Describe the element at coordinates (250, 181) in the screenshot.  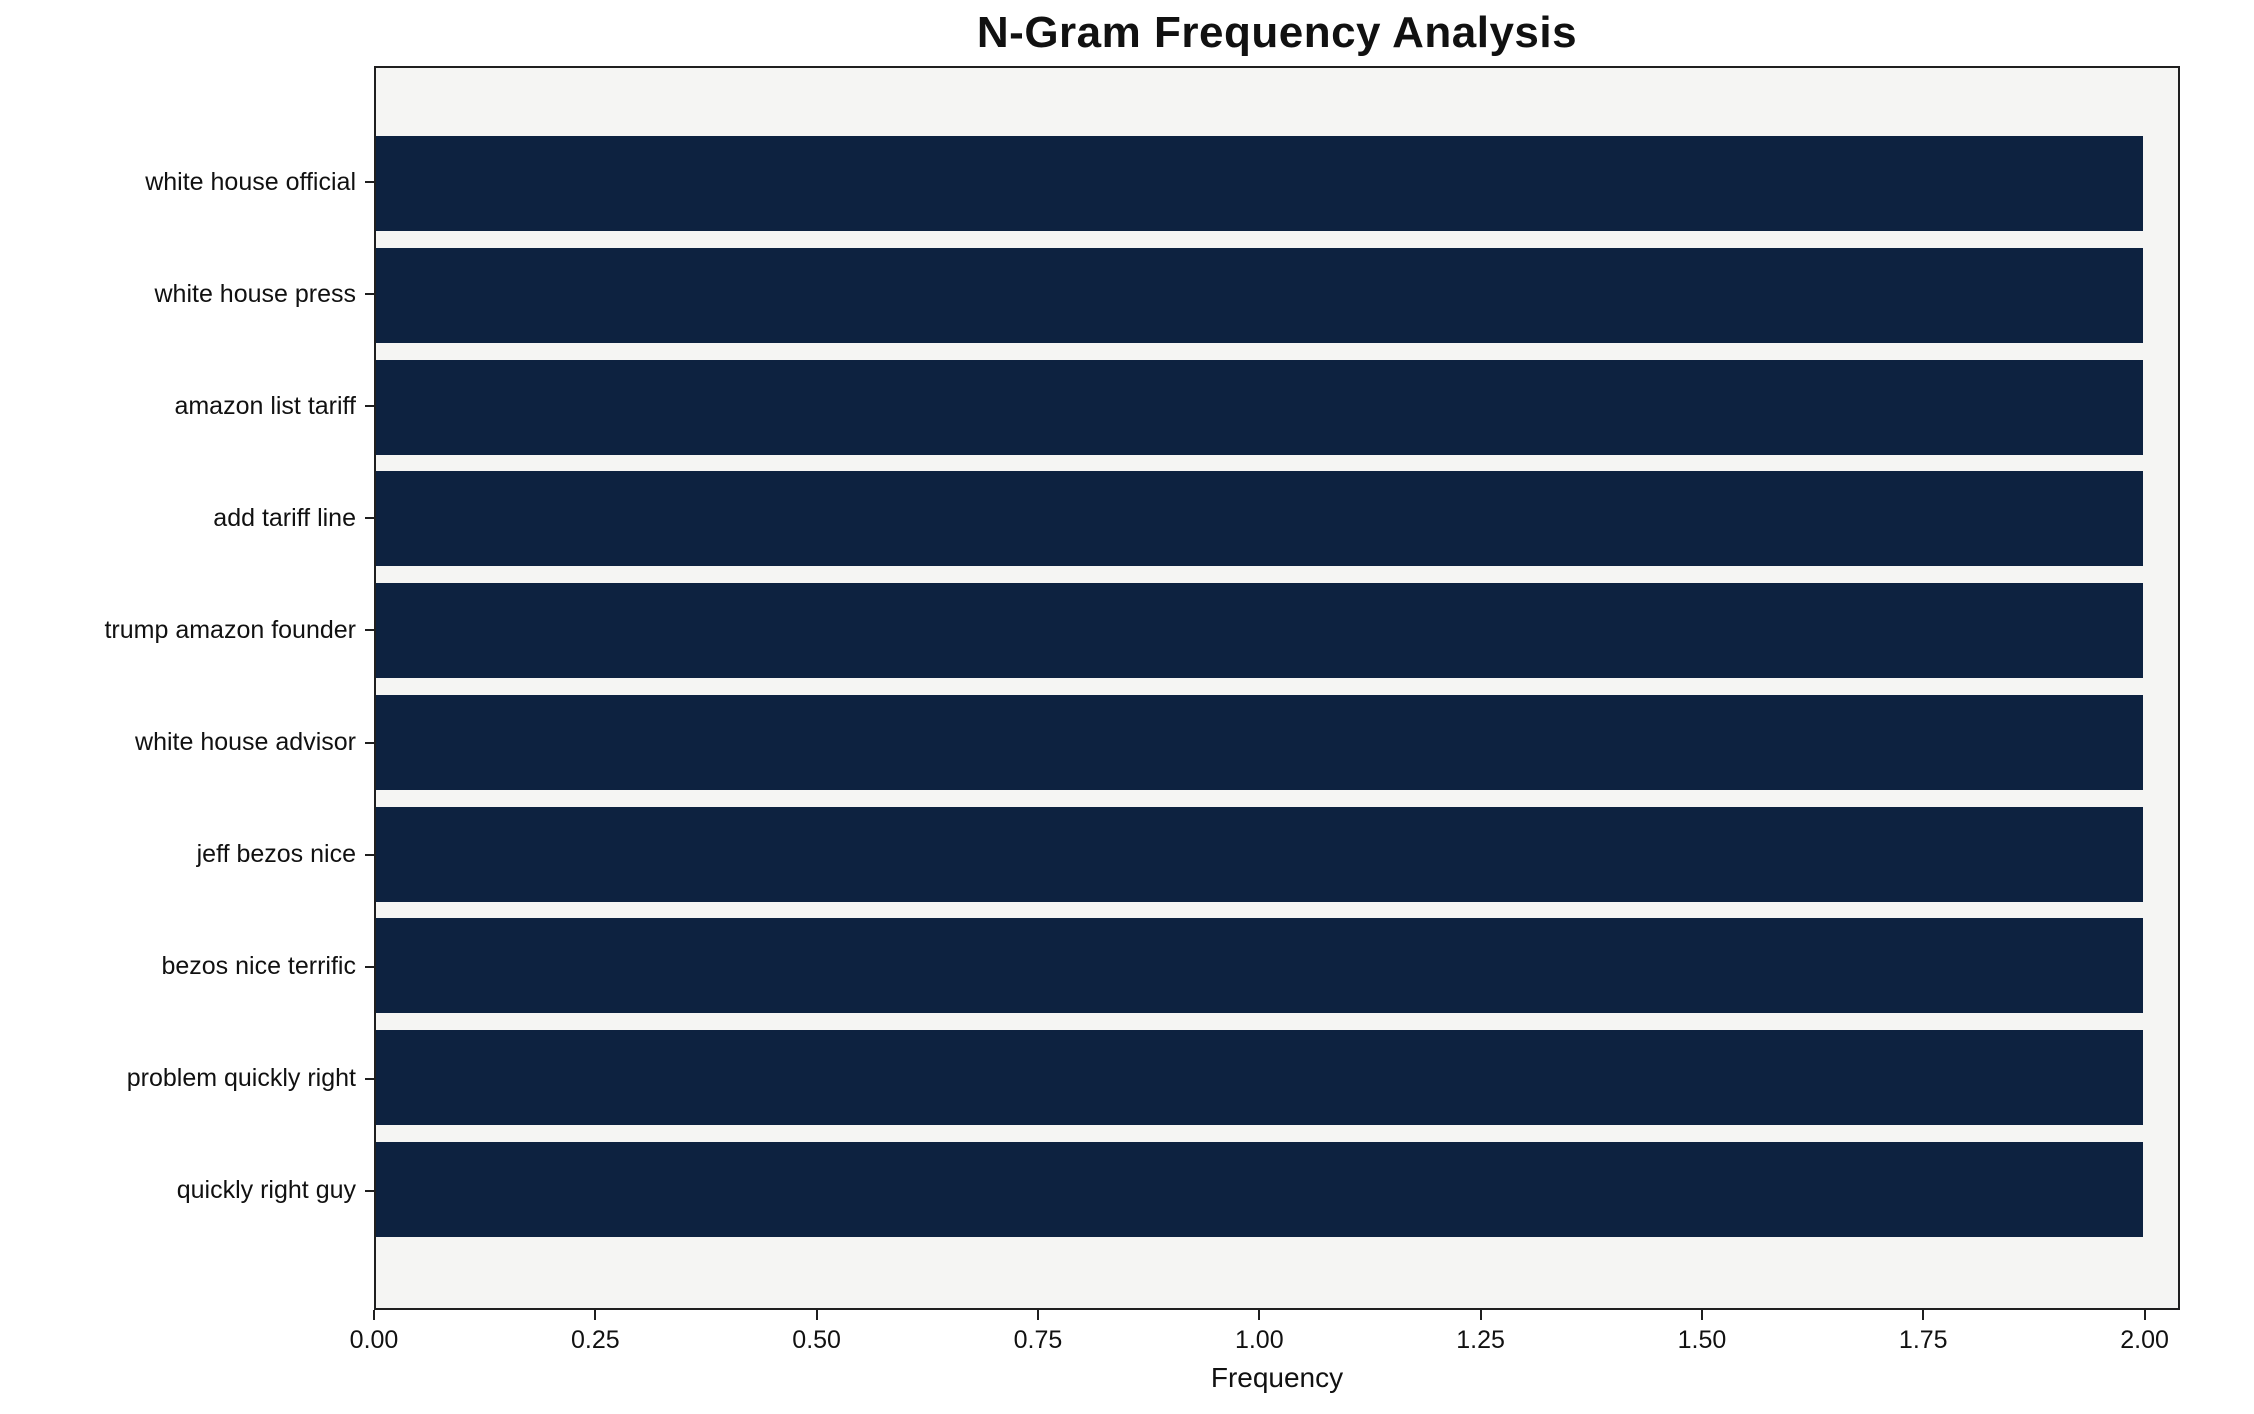
I see `category-label: white house official` at that location.